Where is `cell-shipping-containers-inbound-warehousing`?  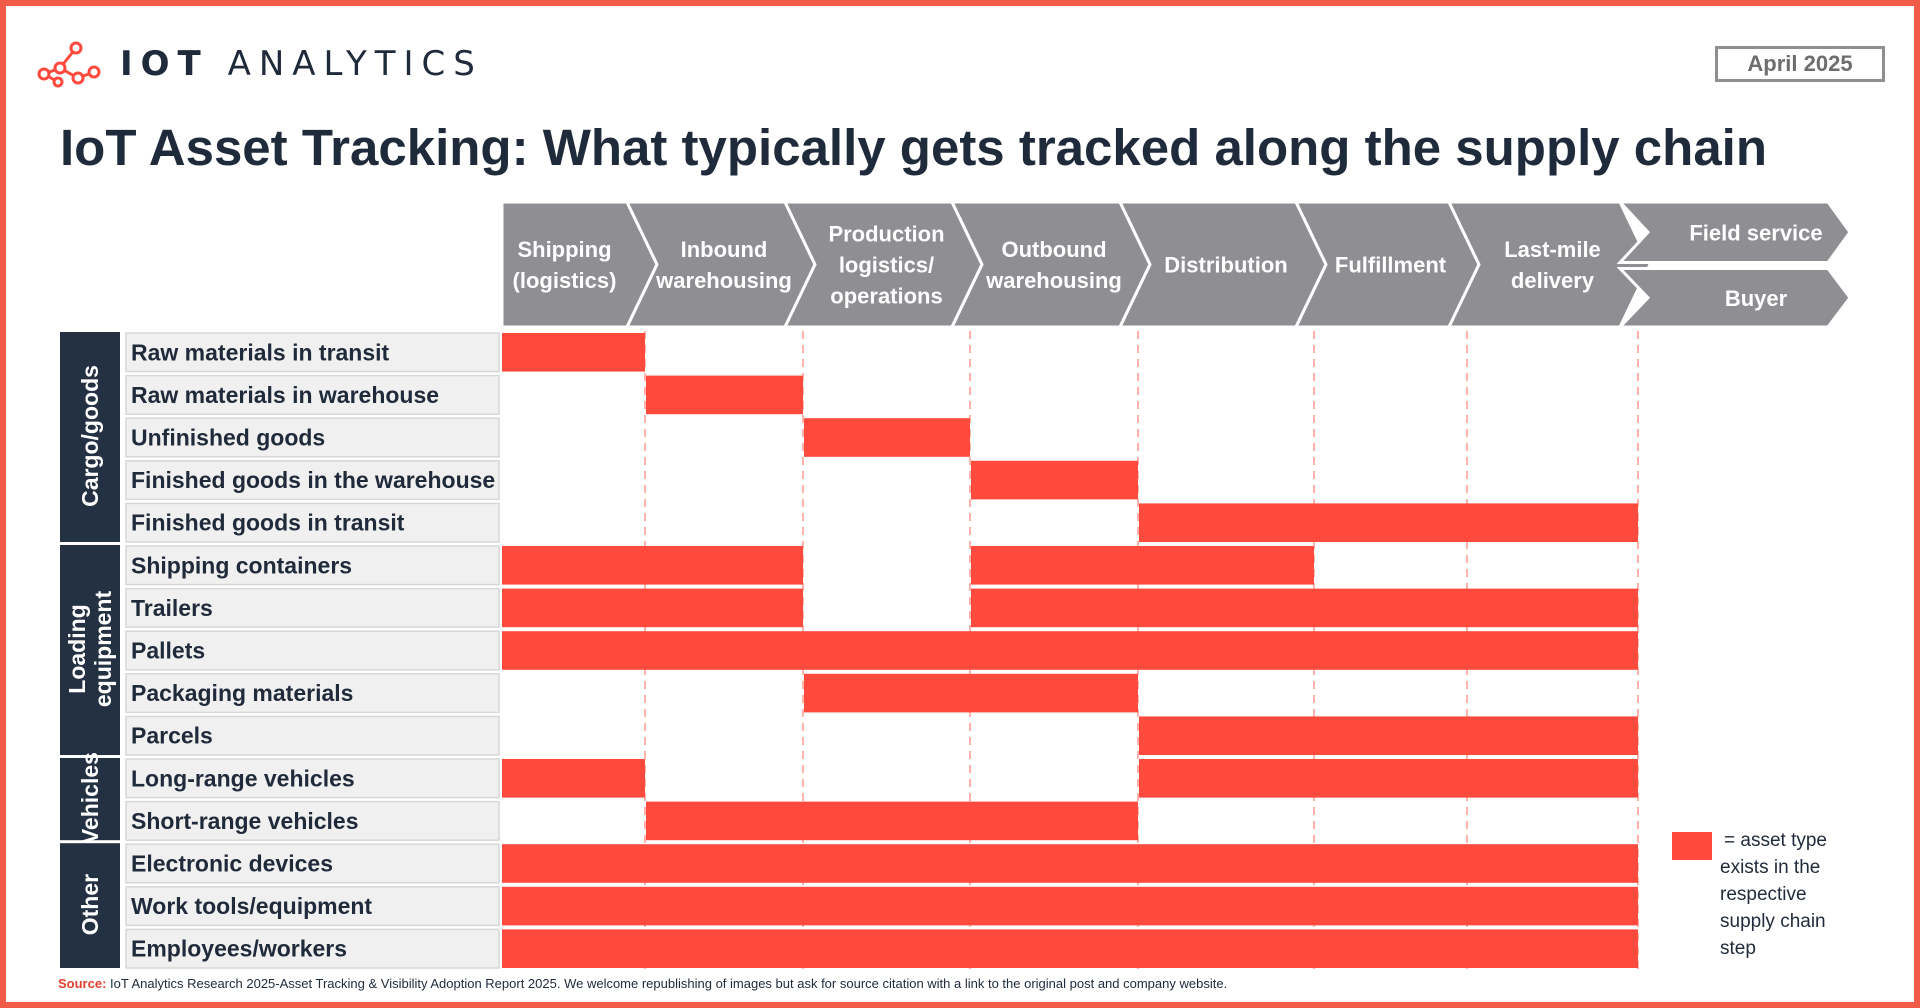
cell-shipping-containers-inbound-warehousing is located at coordinates (724, 565).